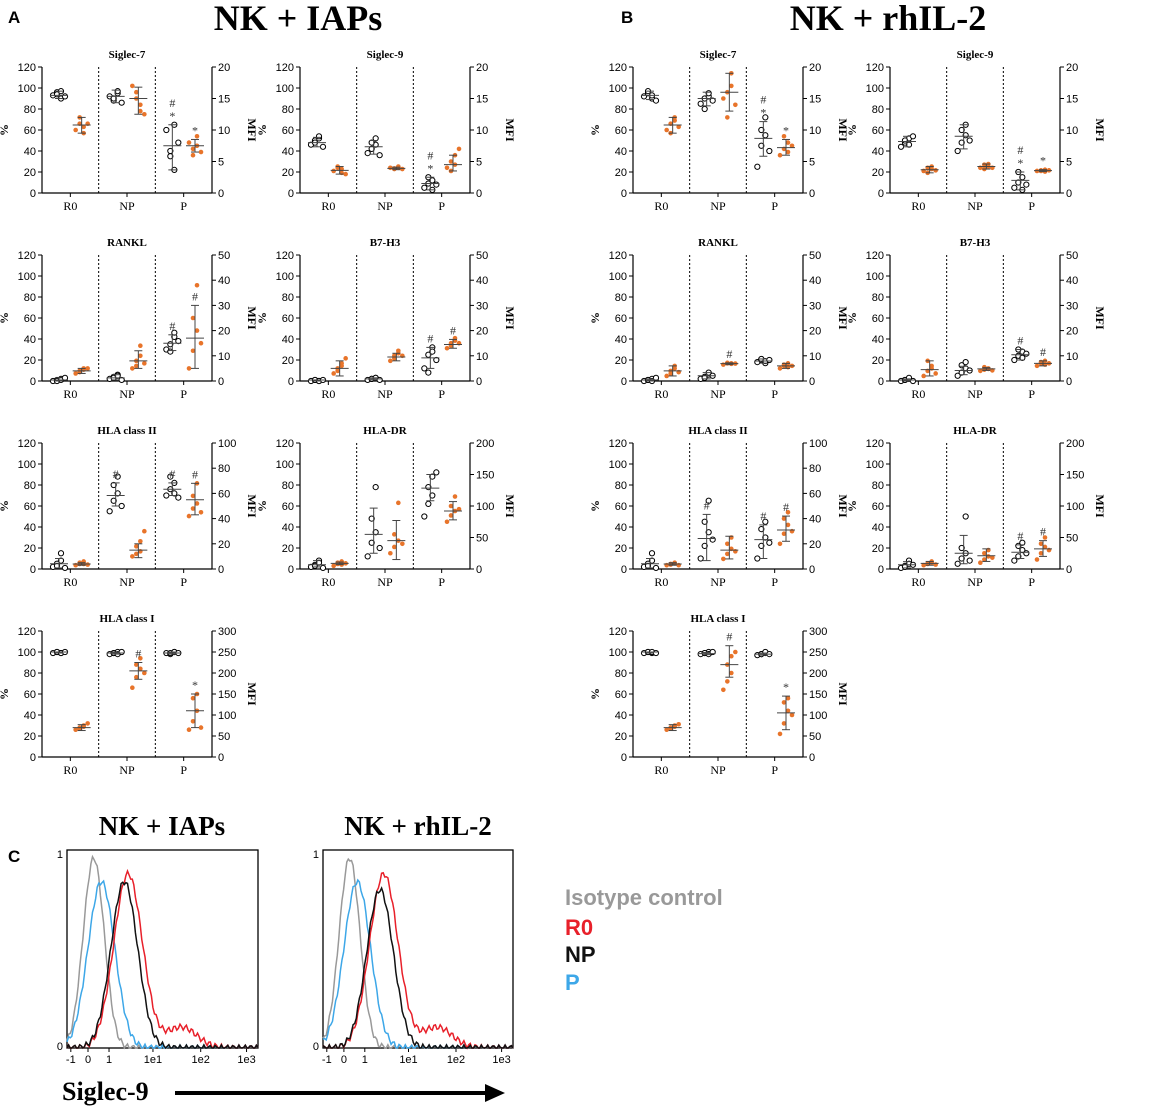 The width and height of the screenshot is (1160, 1110). I want to click on significance-star: *, so click(1043, 161).